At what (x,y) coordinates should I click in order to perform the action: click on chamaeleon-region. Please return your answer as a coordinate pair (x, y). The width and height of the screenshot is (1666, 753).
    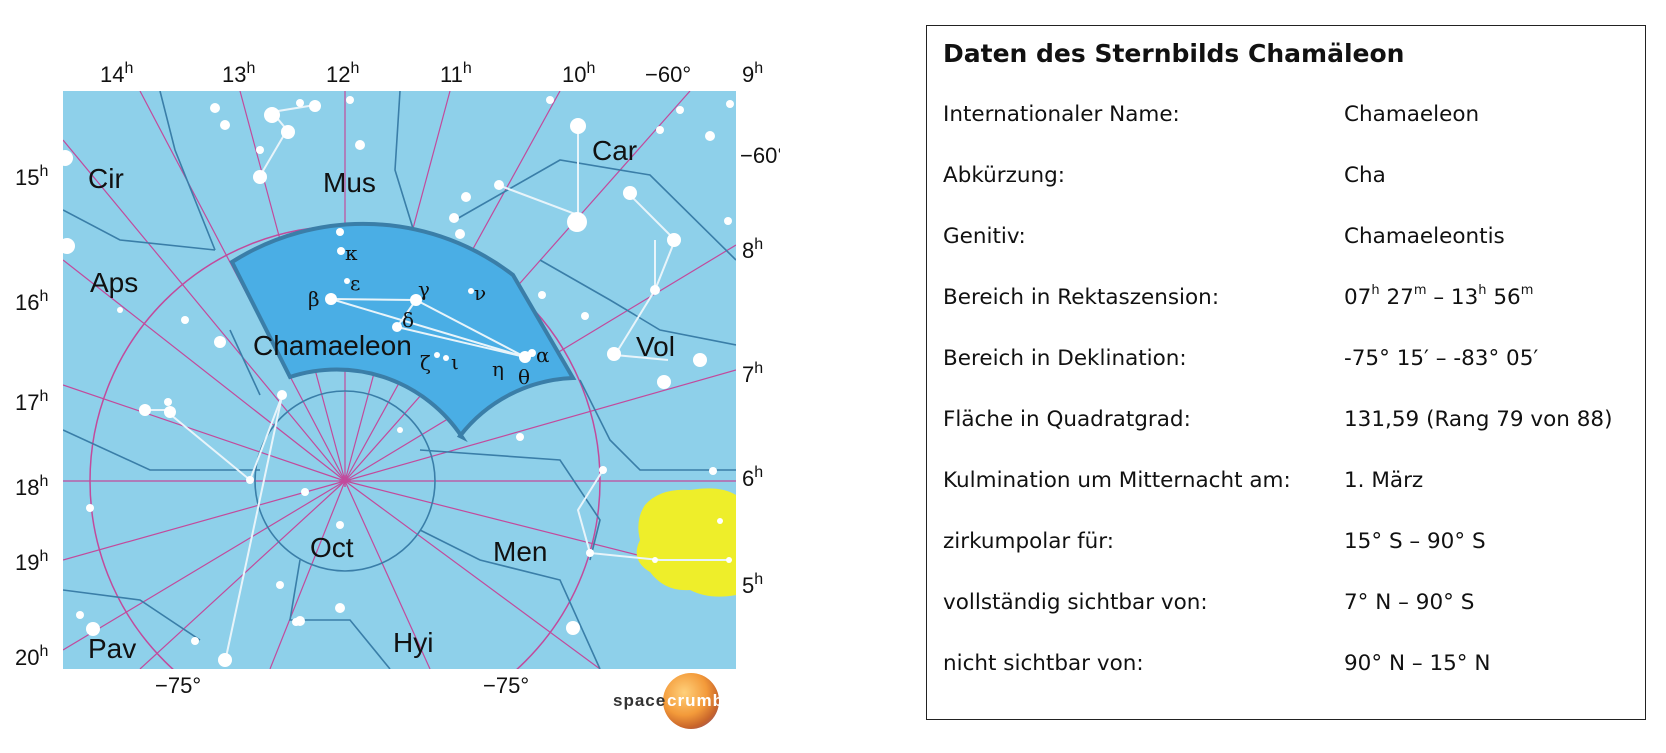
    Looking at the image, I should click on (403, 332).